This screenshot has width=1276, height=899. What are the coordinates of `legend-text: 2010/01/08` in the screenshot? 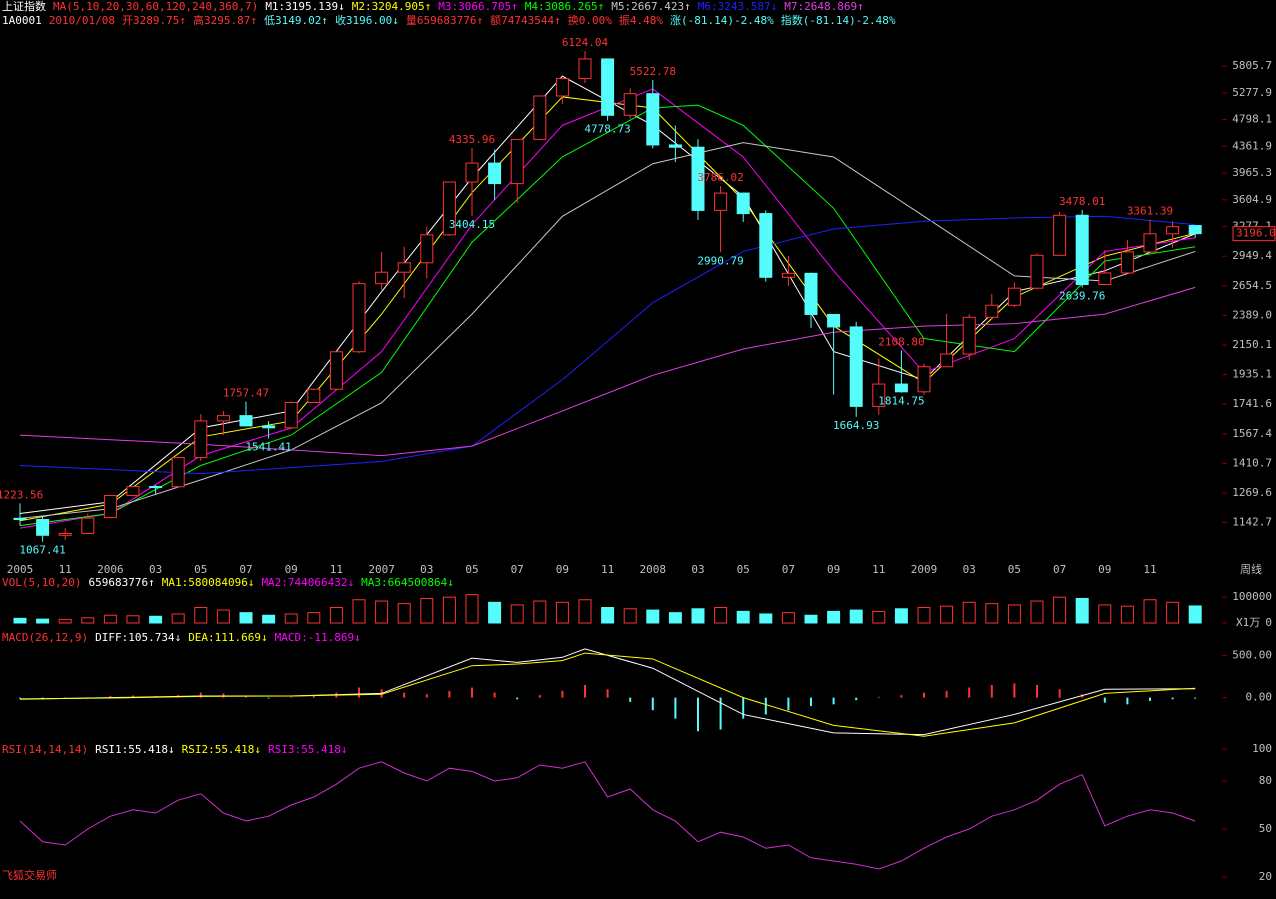 It's located at (82, 20).